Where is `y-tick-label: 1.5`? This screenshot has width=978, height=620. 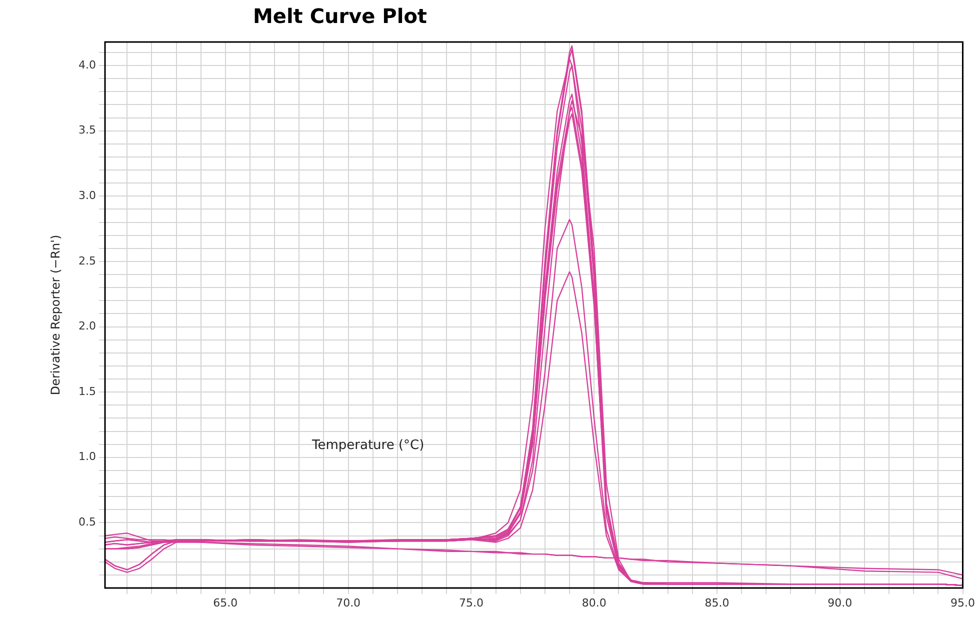 y-tick-label: 1.5 is located at coordinates (87, 391).